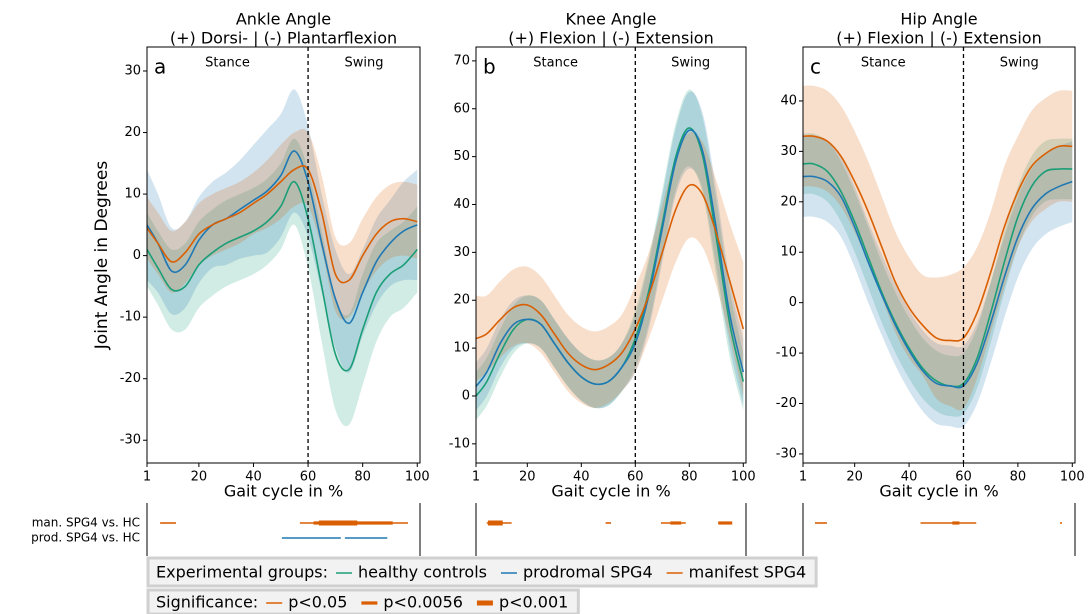  Describe the element at coordinates (160, 67) in the screenshot. I see `panel-letter: a` at that location.